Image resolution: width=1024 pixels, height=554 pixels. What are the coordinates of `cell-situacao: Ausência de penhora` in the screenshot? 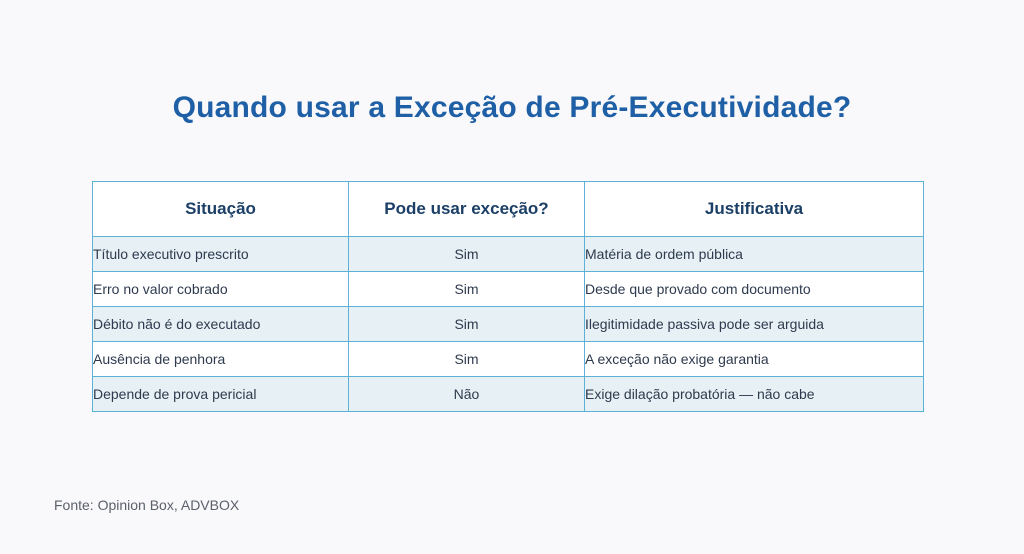 It's located at (220, 359).